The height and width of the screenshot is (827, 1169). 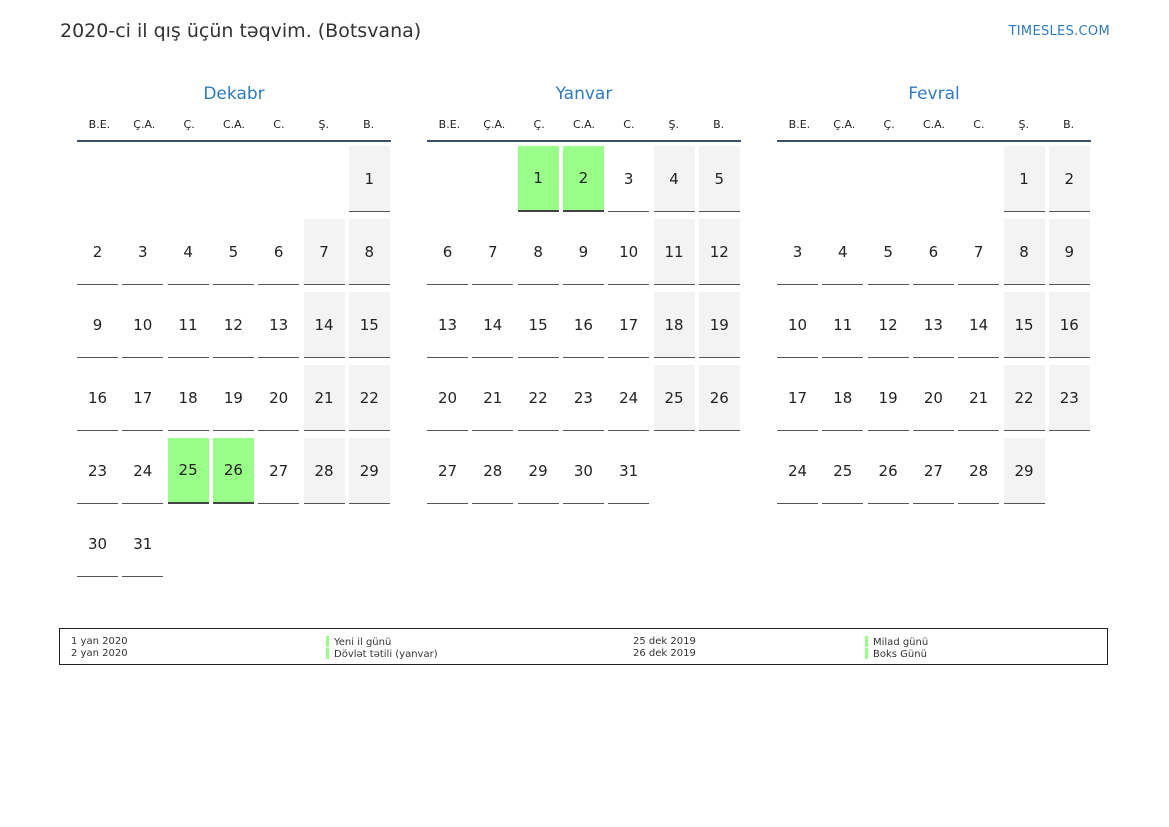 I want to click on day-cell: 3, so click(x=143, y=252).